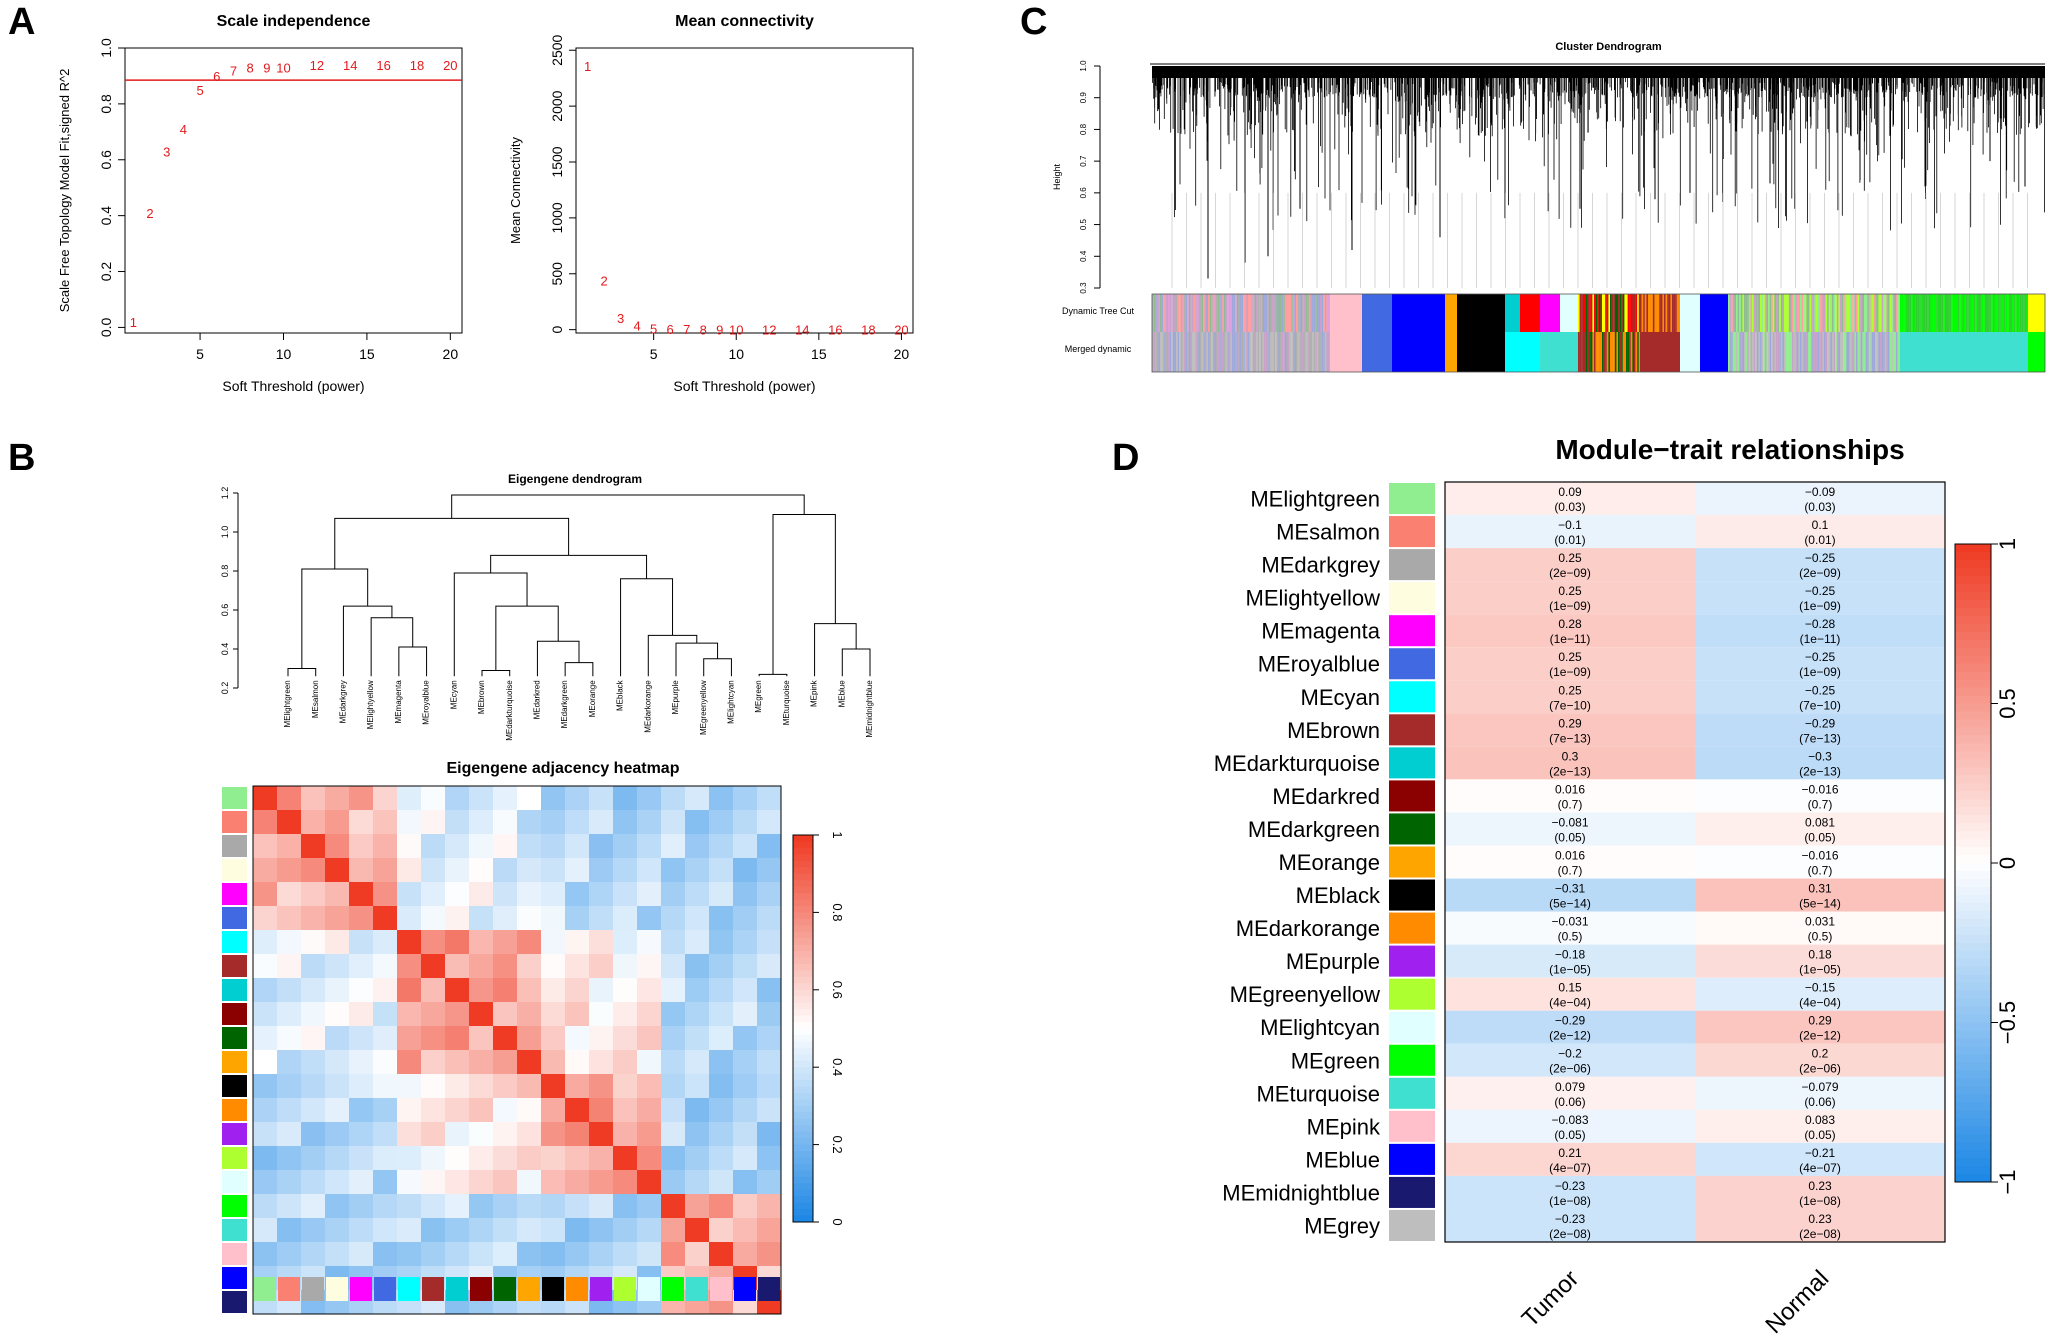 The image size is (2050, 1334). Describe the element at coordinates (496, 673) in the screenshot. I see `dendrogram-link` at that location.